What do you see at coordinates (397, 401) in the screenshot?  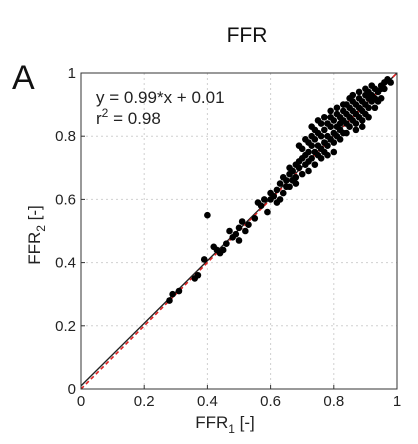 I see `x-tick-label: 1` at bounding box center [397, 401].